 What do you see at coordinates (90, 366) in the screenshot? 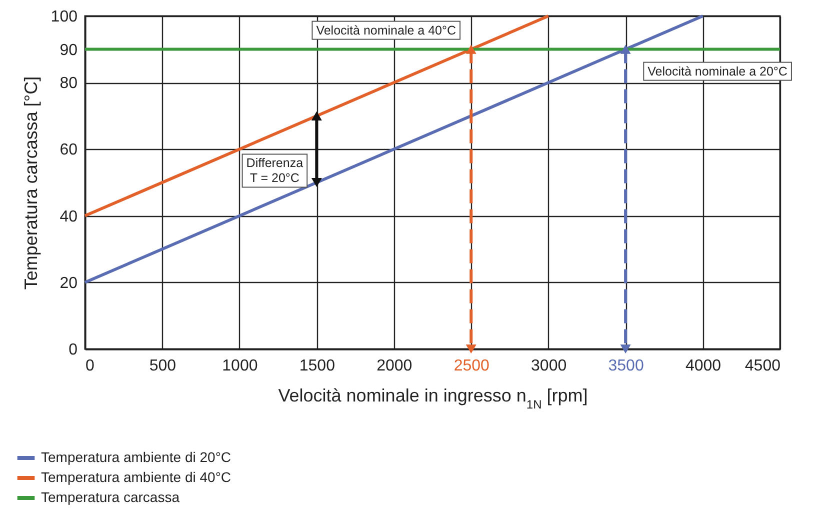
I see `x-tick-label: 0` at bounding box center [90, 366].